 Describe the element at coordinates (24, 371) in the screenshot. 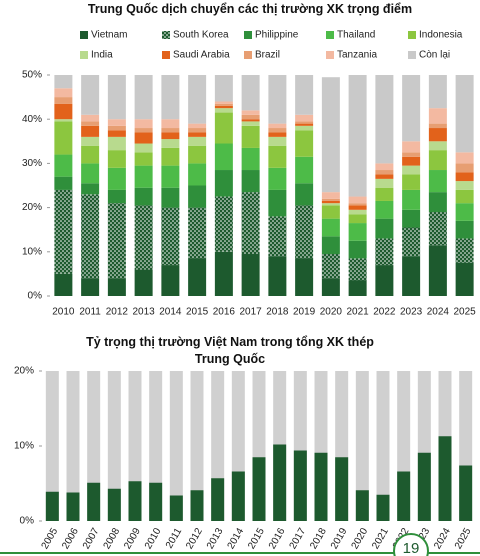

I see `y-tick-label: 20%` at that location.